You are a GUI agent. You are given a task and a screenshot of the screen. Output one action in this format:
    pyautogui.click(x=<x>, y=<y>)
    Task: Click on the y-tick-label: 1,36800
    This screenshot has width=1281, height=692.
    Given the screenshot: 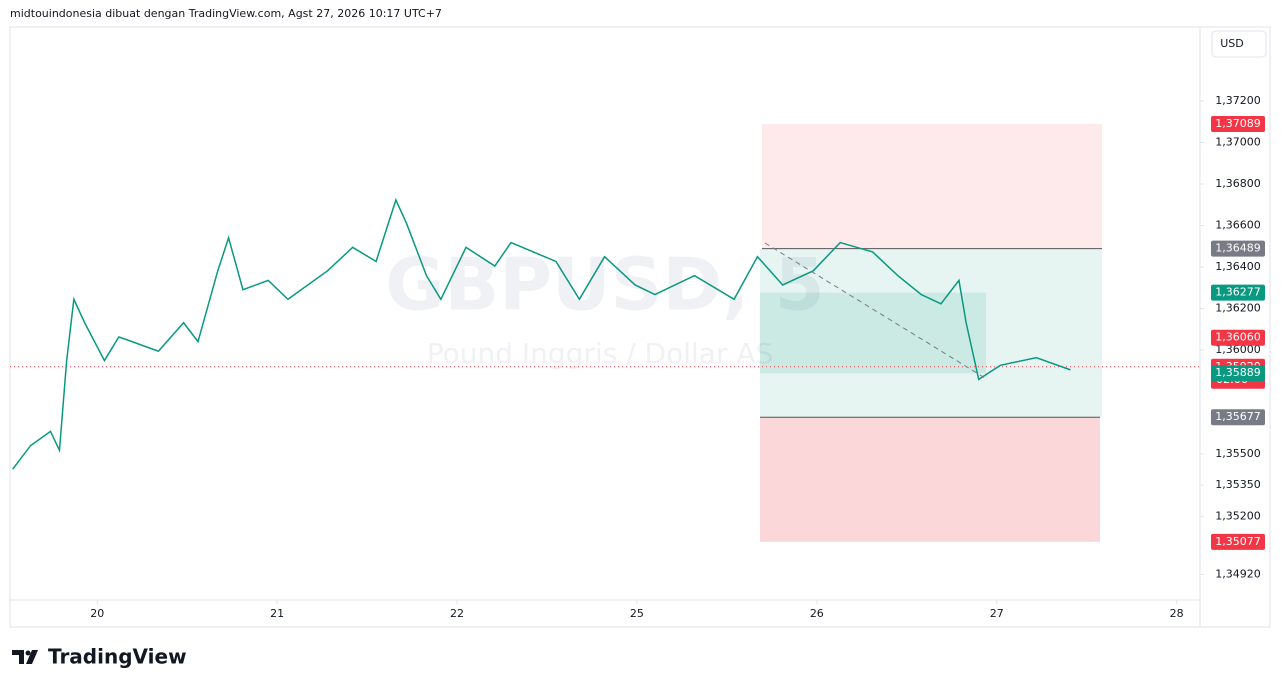 What is the action you would take?
    pyautogui.click(x=1238, y=183)
    